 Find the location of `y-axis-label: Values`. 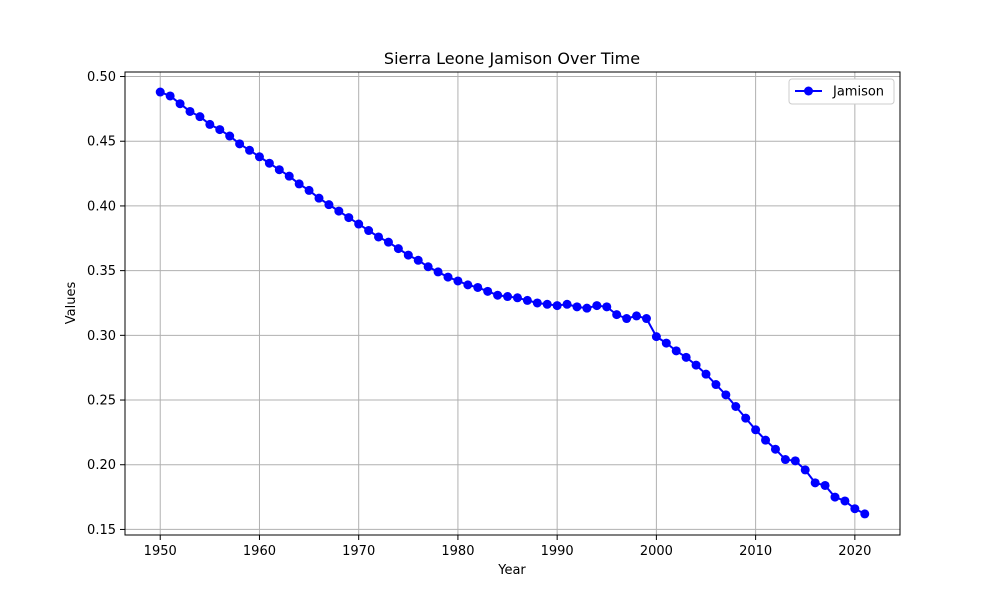

y-axis-label: Values is located at coordinates (71, 303).